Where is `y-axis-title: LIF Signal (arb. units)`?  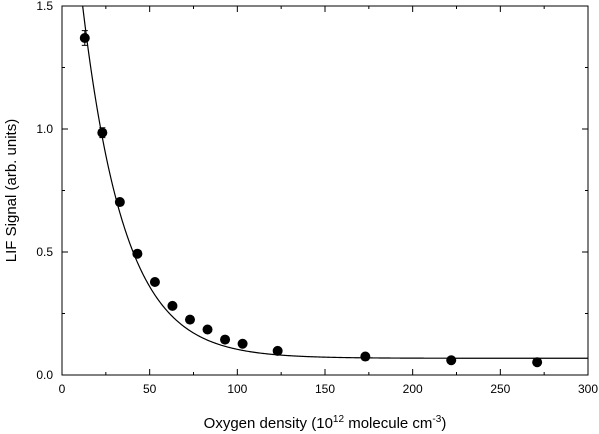
y-axis-title: LIF Signal (arb. units) is located at coordinates (11, 190).